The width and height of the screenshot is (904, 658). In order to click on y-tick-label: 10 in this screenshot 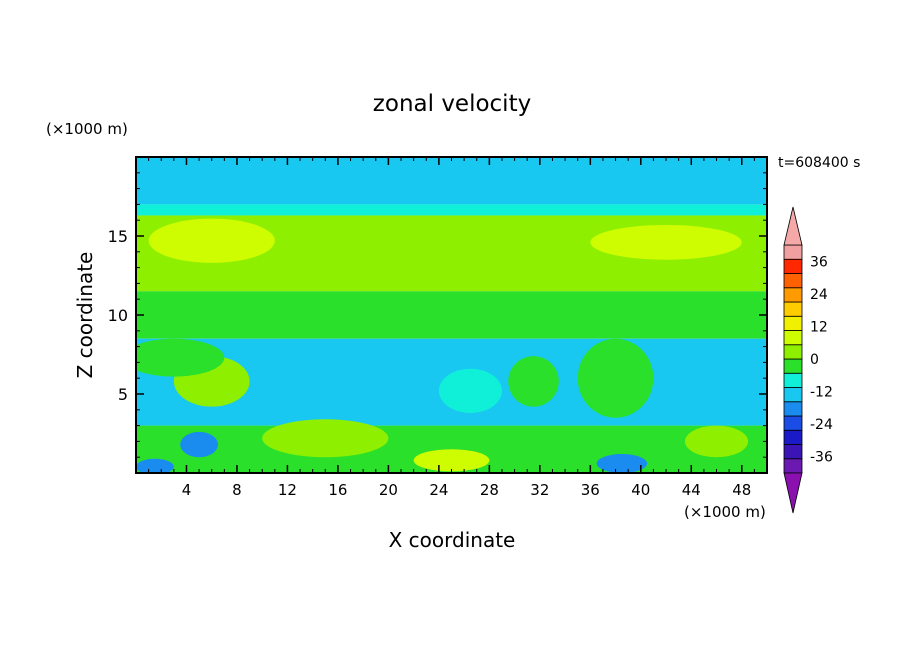, I will do `click(118, 315)`.